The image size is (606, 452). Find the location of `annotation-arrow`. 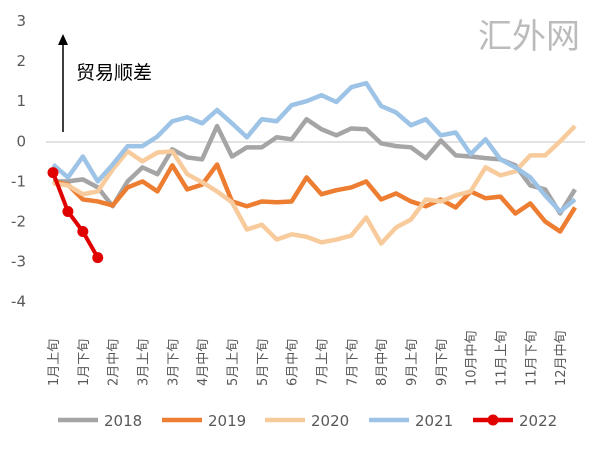

annotation-arrow is located at coordinates (63, 83).